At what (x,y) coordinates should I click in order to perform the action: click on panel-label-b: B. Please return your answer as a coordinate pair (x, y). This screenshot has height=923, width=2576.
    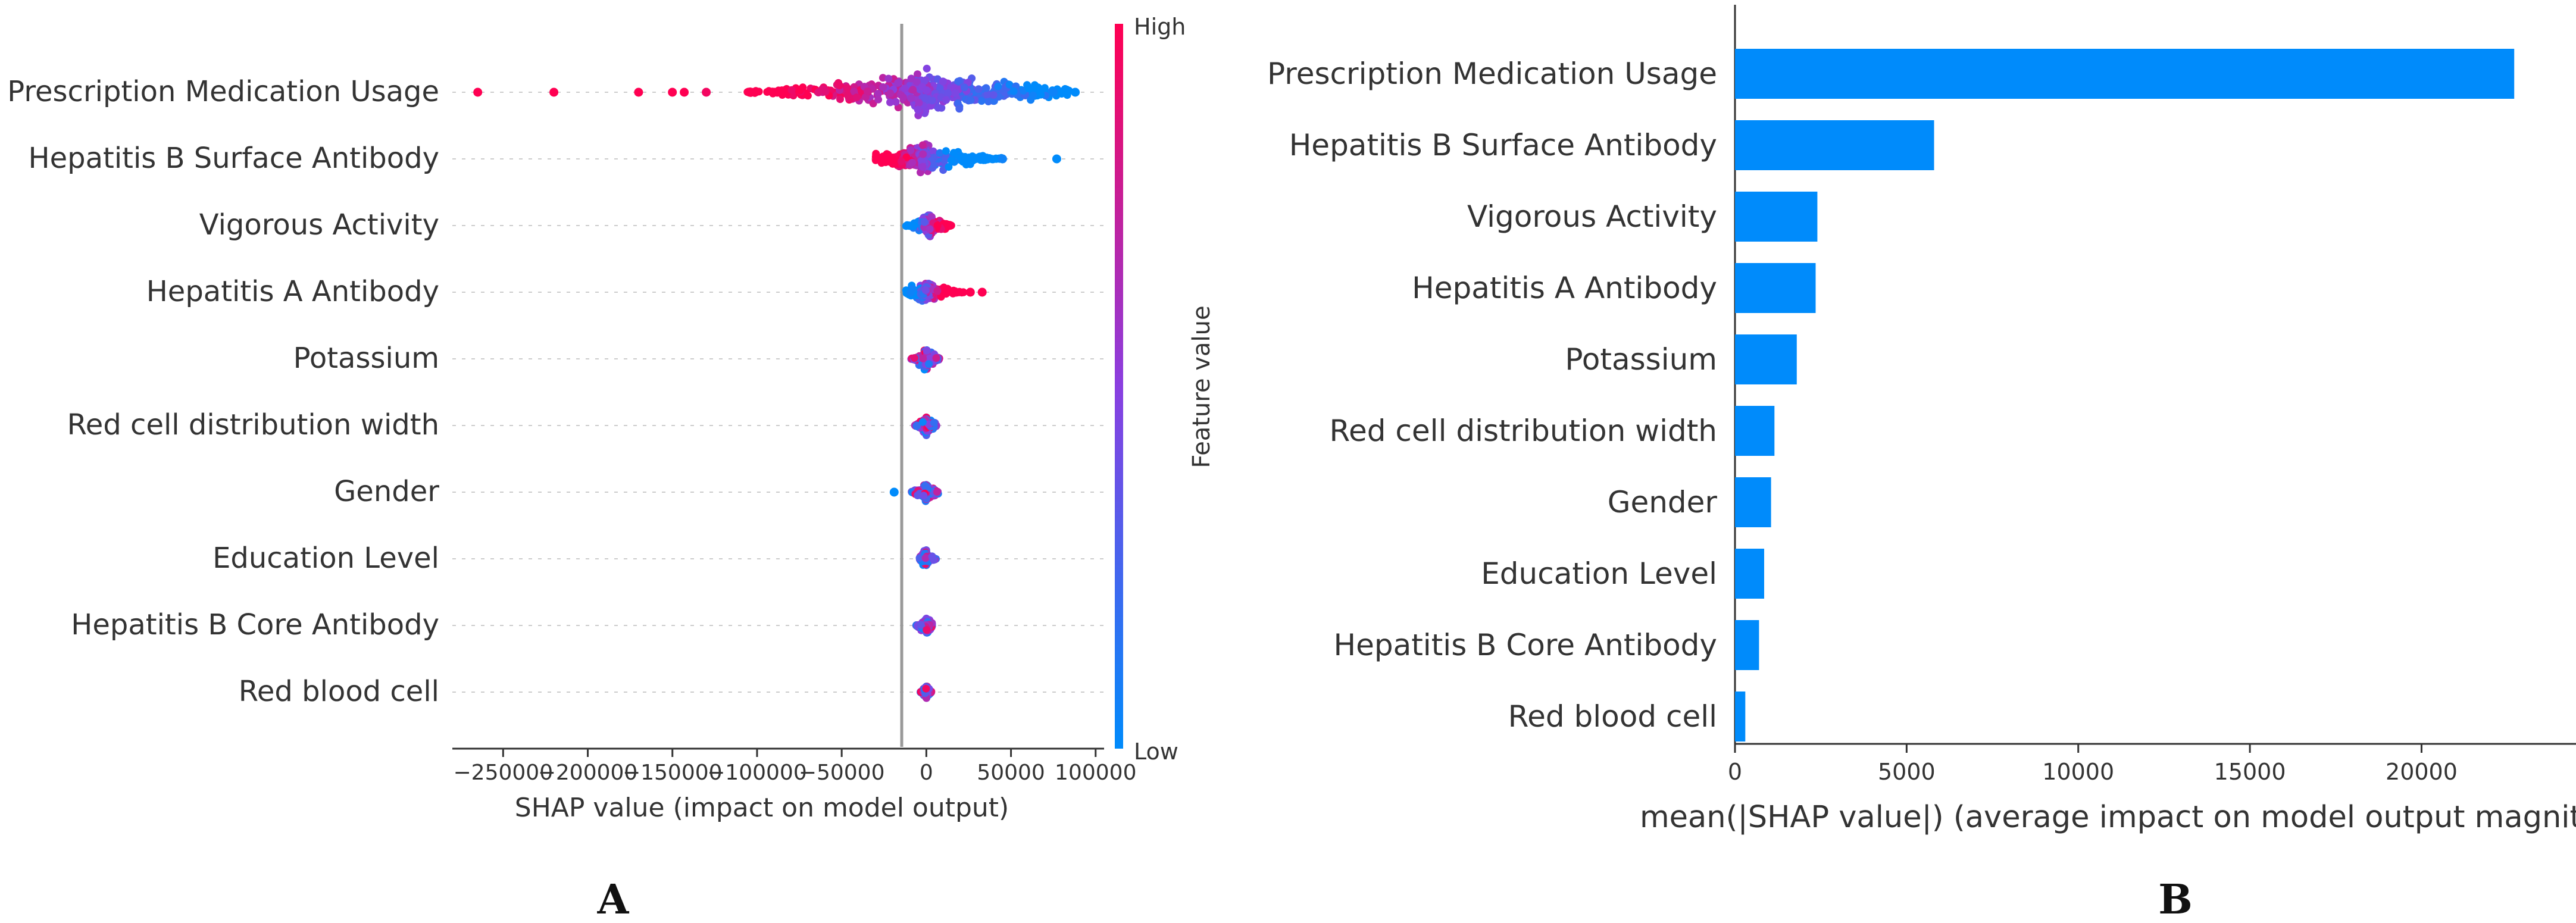
    Looking at the image, I should click on (2175, 900).